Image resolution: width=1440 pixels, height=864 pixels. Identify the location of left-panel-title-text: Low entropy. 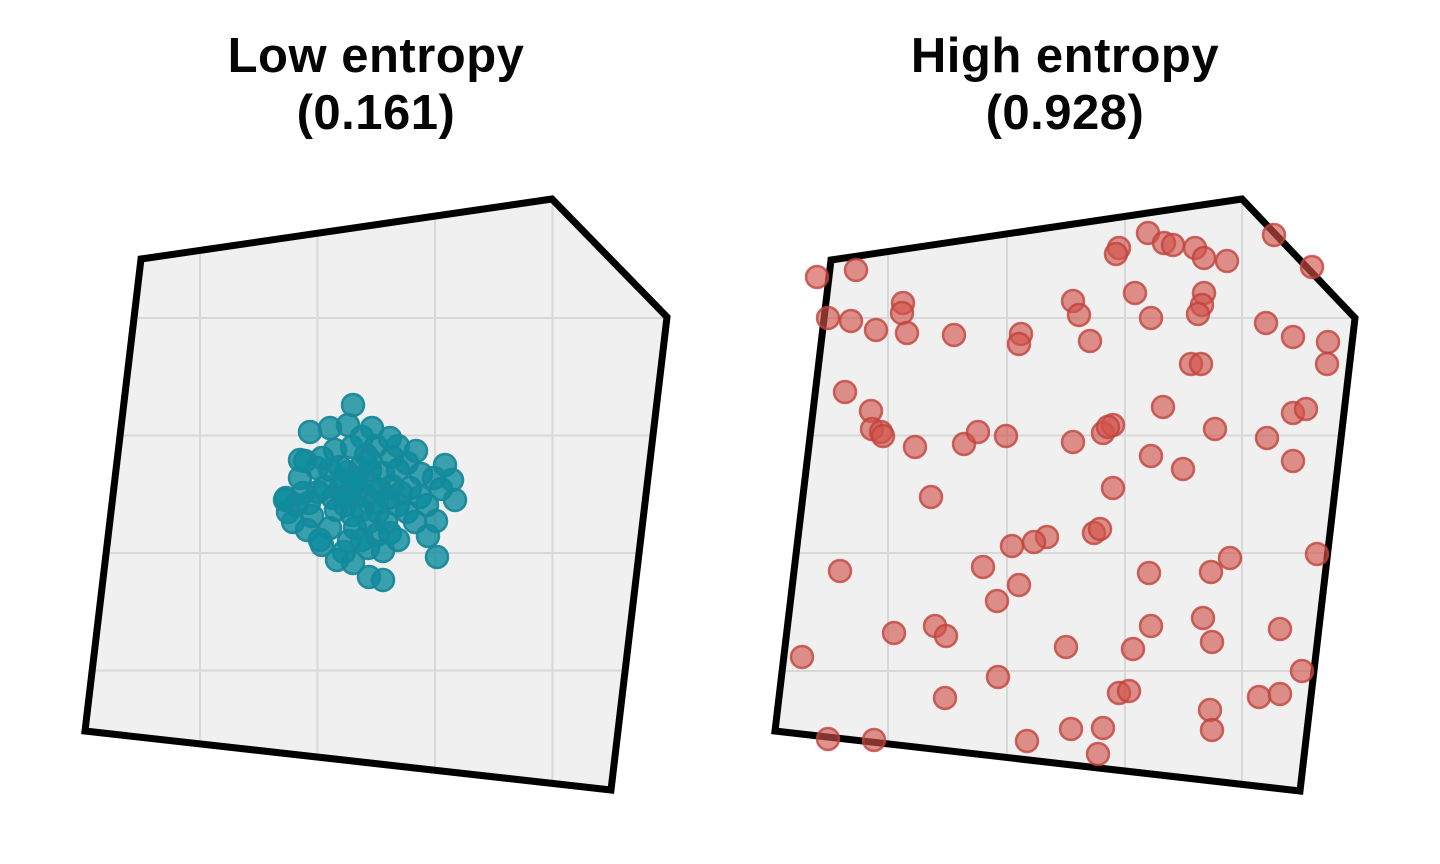
(376, 56).